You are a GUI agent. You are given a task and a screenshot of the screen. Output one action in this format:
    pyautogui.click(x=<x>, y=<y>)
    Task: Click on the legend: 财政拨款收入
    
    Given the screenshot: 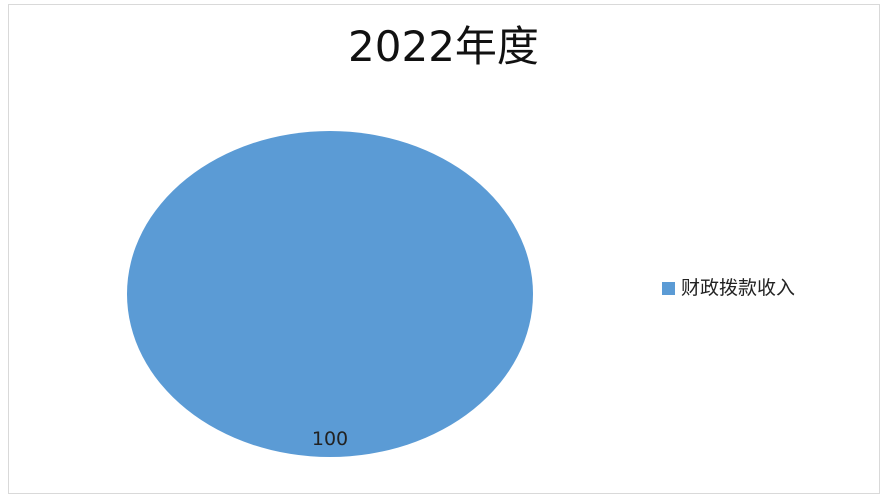 What is the action you would take?
    pyautogui.click(x=728, y=288)
    